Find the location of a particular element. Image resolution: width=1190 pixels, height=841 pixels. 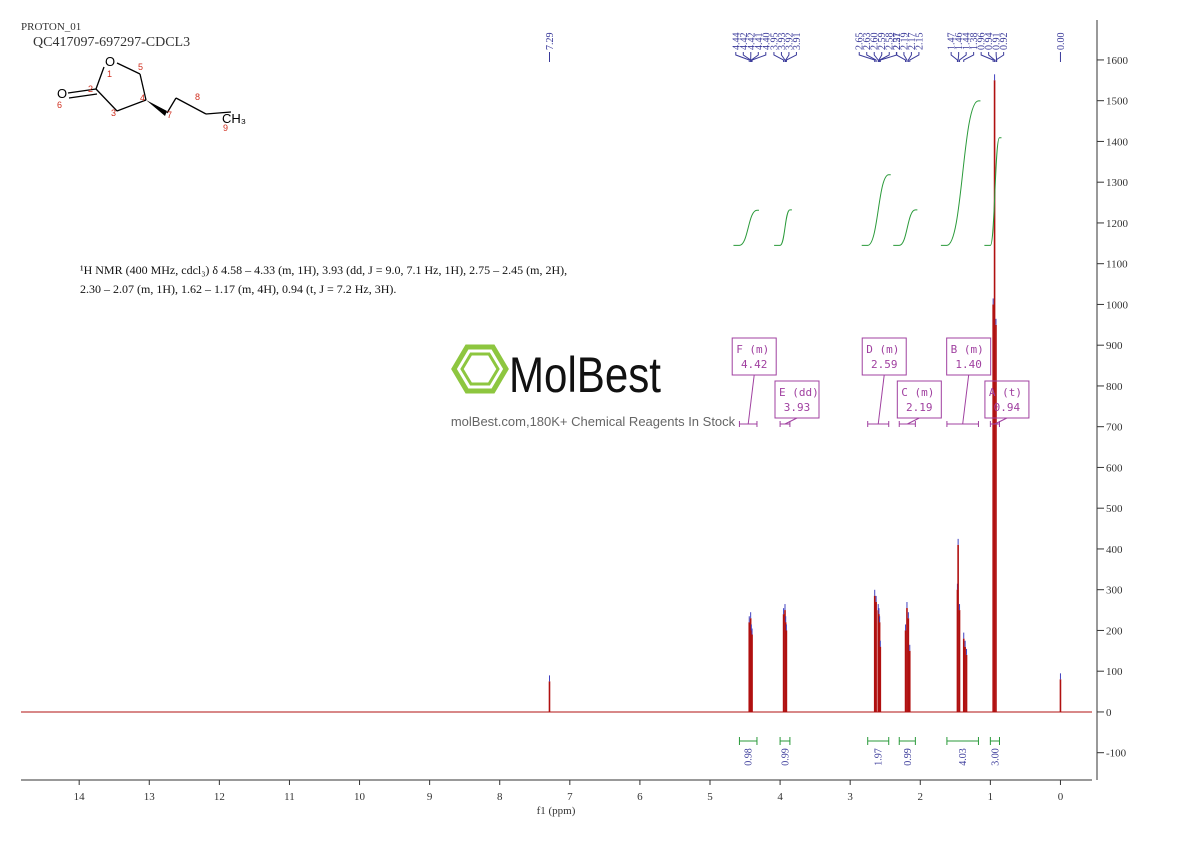

x-tick-label: 9 is located at coordinates (430, 797).